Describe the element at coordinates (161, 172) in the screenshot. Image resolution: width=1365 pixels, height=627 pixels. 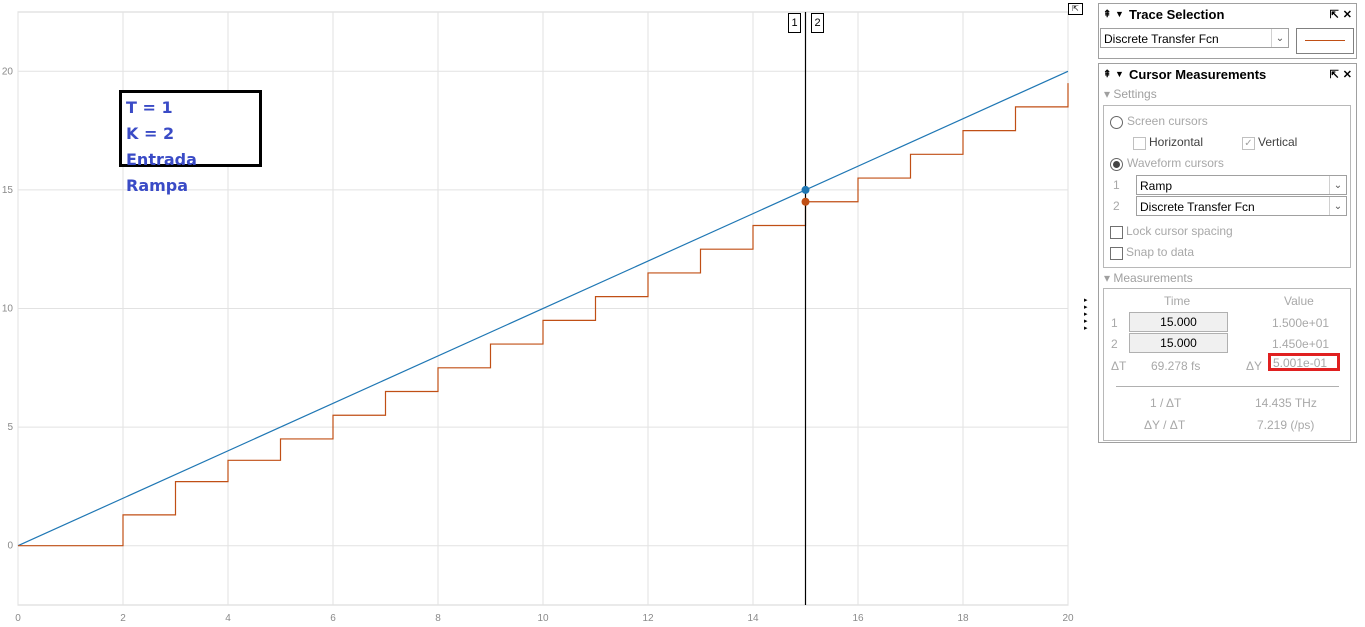
I see `annotation-line-input: Entrada Rampa` at that location.